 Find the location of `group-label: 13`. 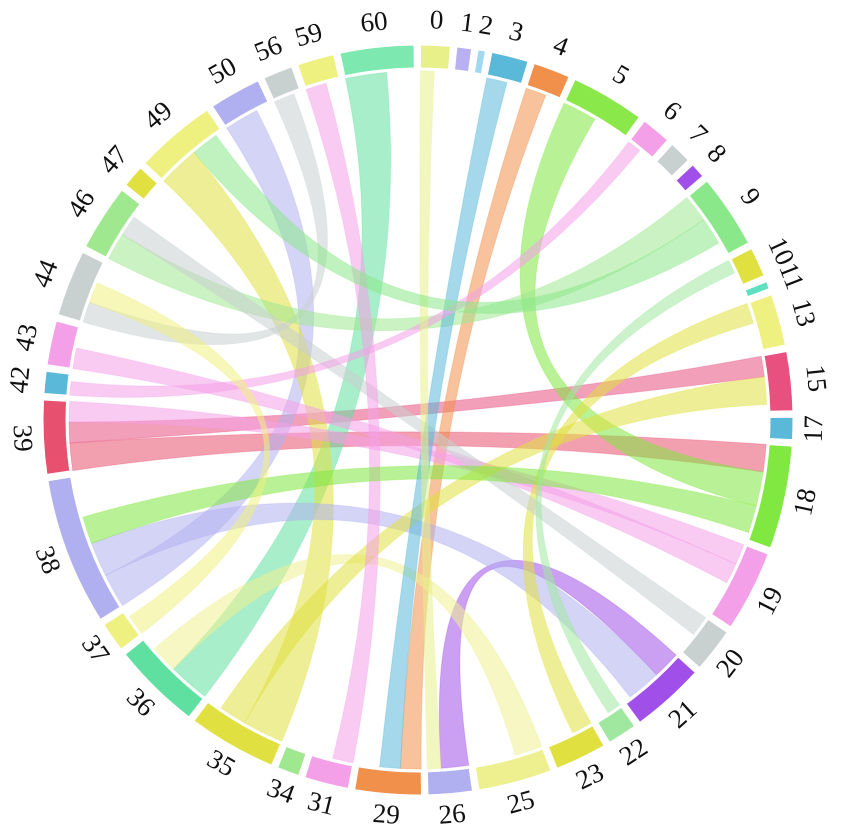

group-label: 13 is located at coordinates (804, 313).